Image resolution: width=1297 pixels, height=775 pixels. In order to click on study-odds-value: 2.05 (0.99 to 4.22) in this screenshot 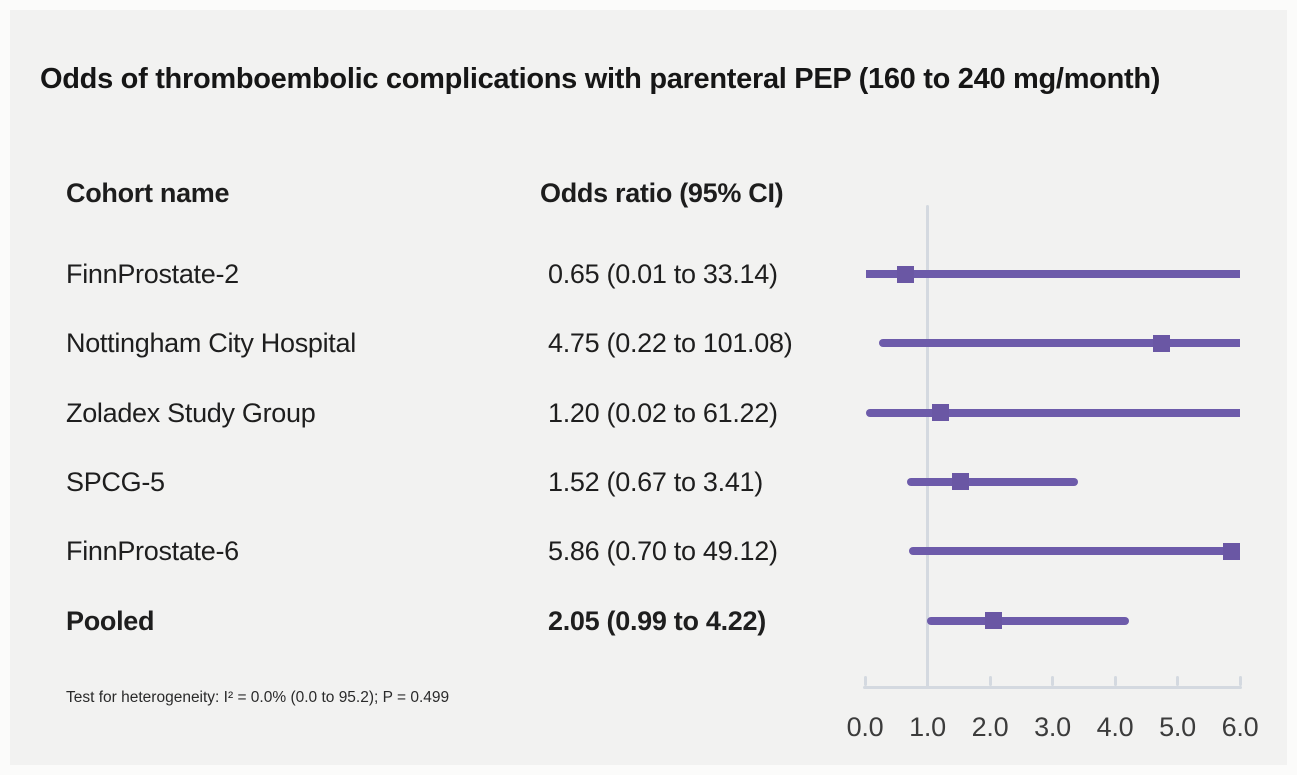, I will do `click(657, 620)`.